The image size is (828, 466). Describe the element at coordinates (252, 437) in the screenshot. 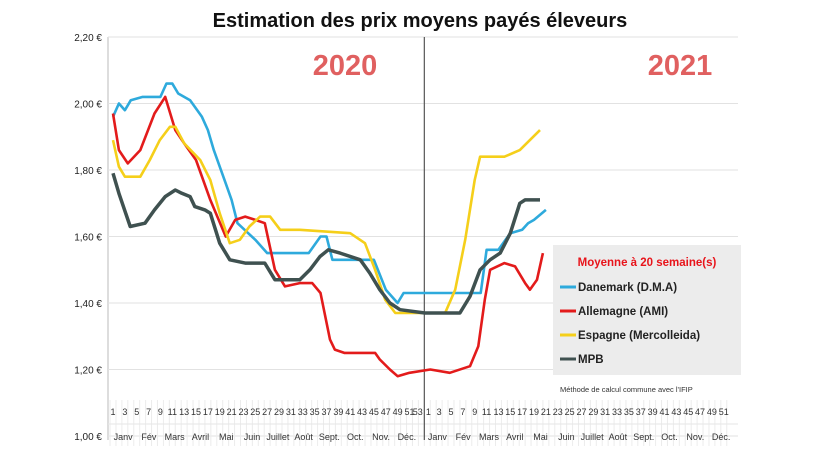

I see `month-label: Juin` at that location.